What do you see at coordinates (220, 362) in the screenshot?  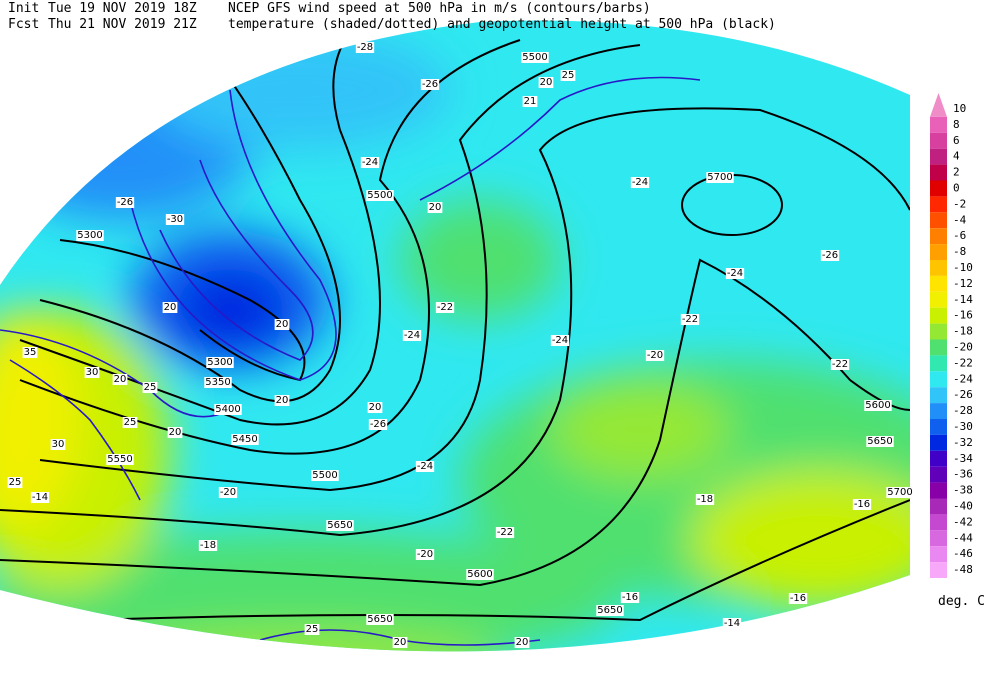 I see `label-group: 5300` at bounding box center [220, 362].